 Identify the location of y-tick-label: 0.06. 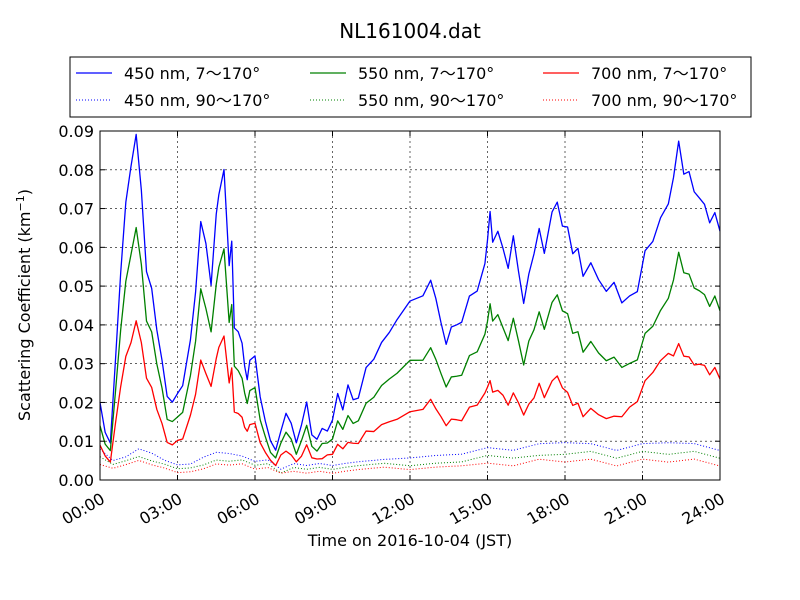
(76, 247).